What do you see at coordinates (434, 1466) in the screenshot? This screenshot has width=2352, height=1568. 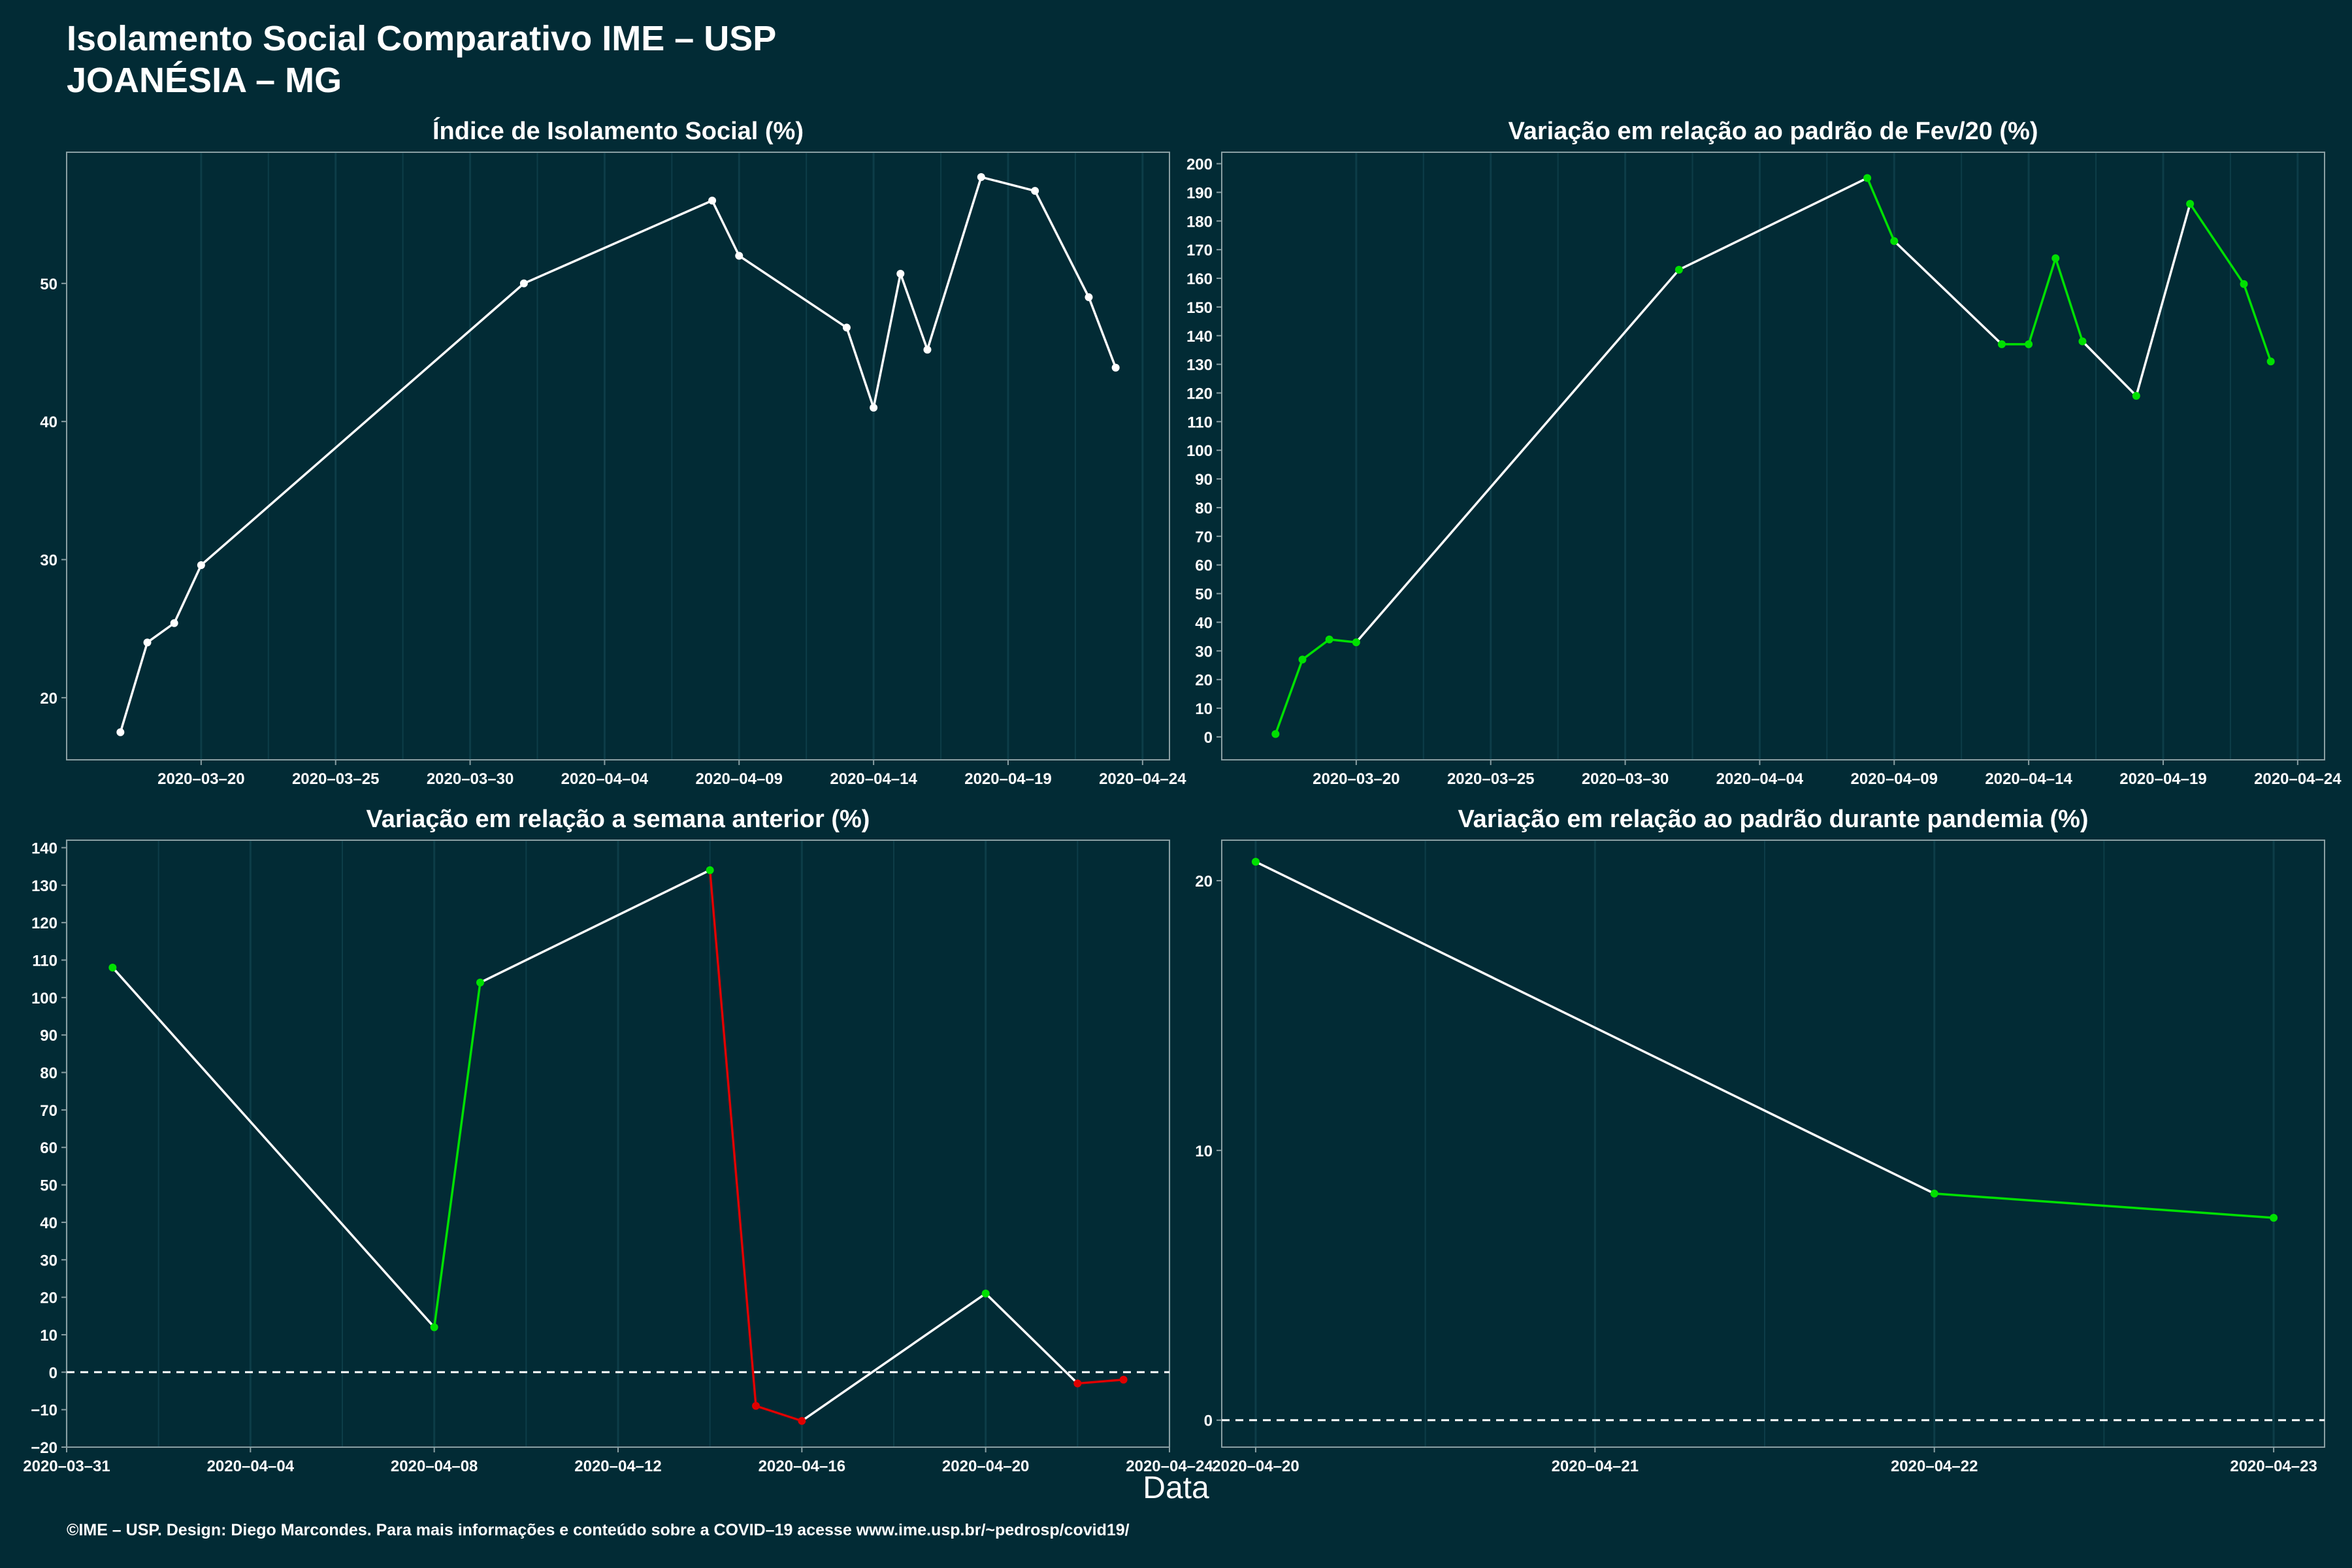 I see `x-tick-label: 2020–04–08` at bounding box center [434, 1466].